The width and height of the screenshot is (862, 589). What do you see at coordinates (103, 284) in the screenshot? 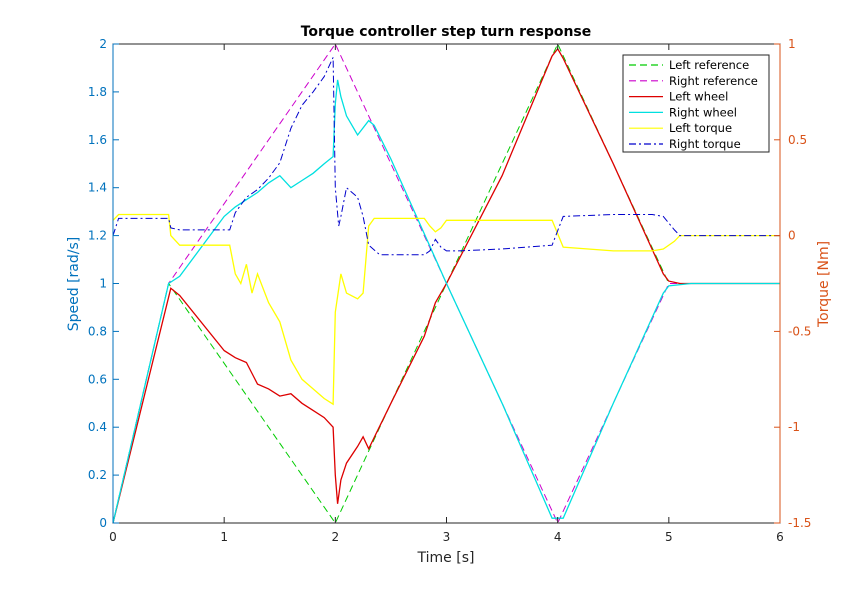
I see `y-left-tick-label: 1` at bounding box center [103, 284].